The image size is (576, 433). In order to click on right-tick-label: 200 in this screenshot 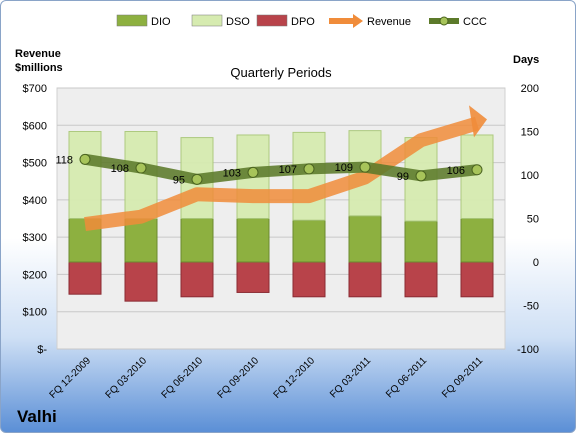, I will do `click(530, 89)`.